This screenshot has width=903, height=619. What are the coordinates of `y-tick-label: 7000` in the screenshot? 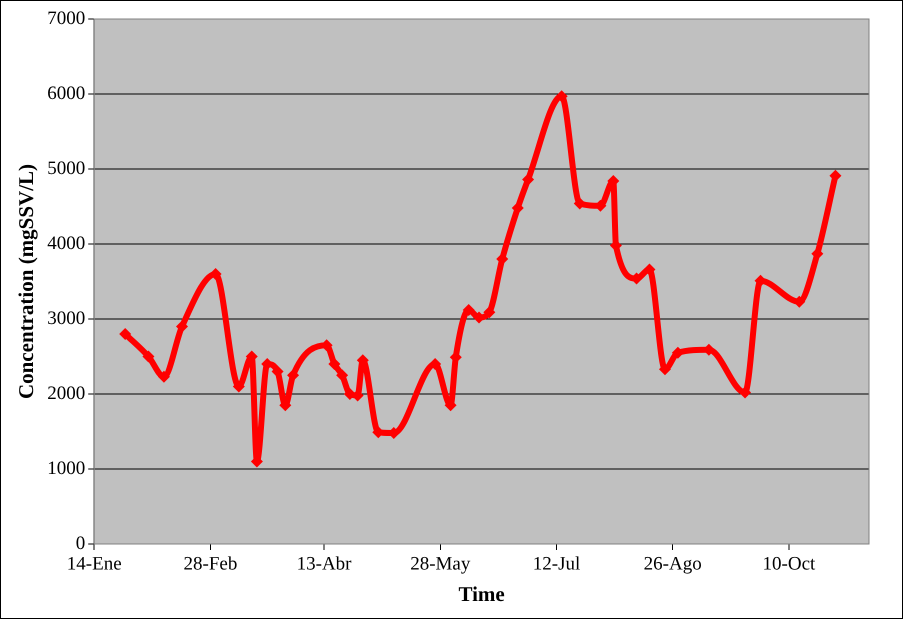 It's located at (66, 18).